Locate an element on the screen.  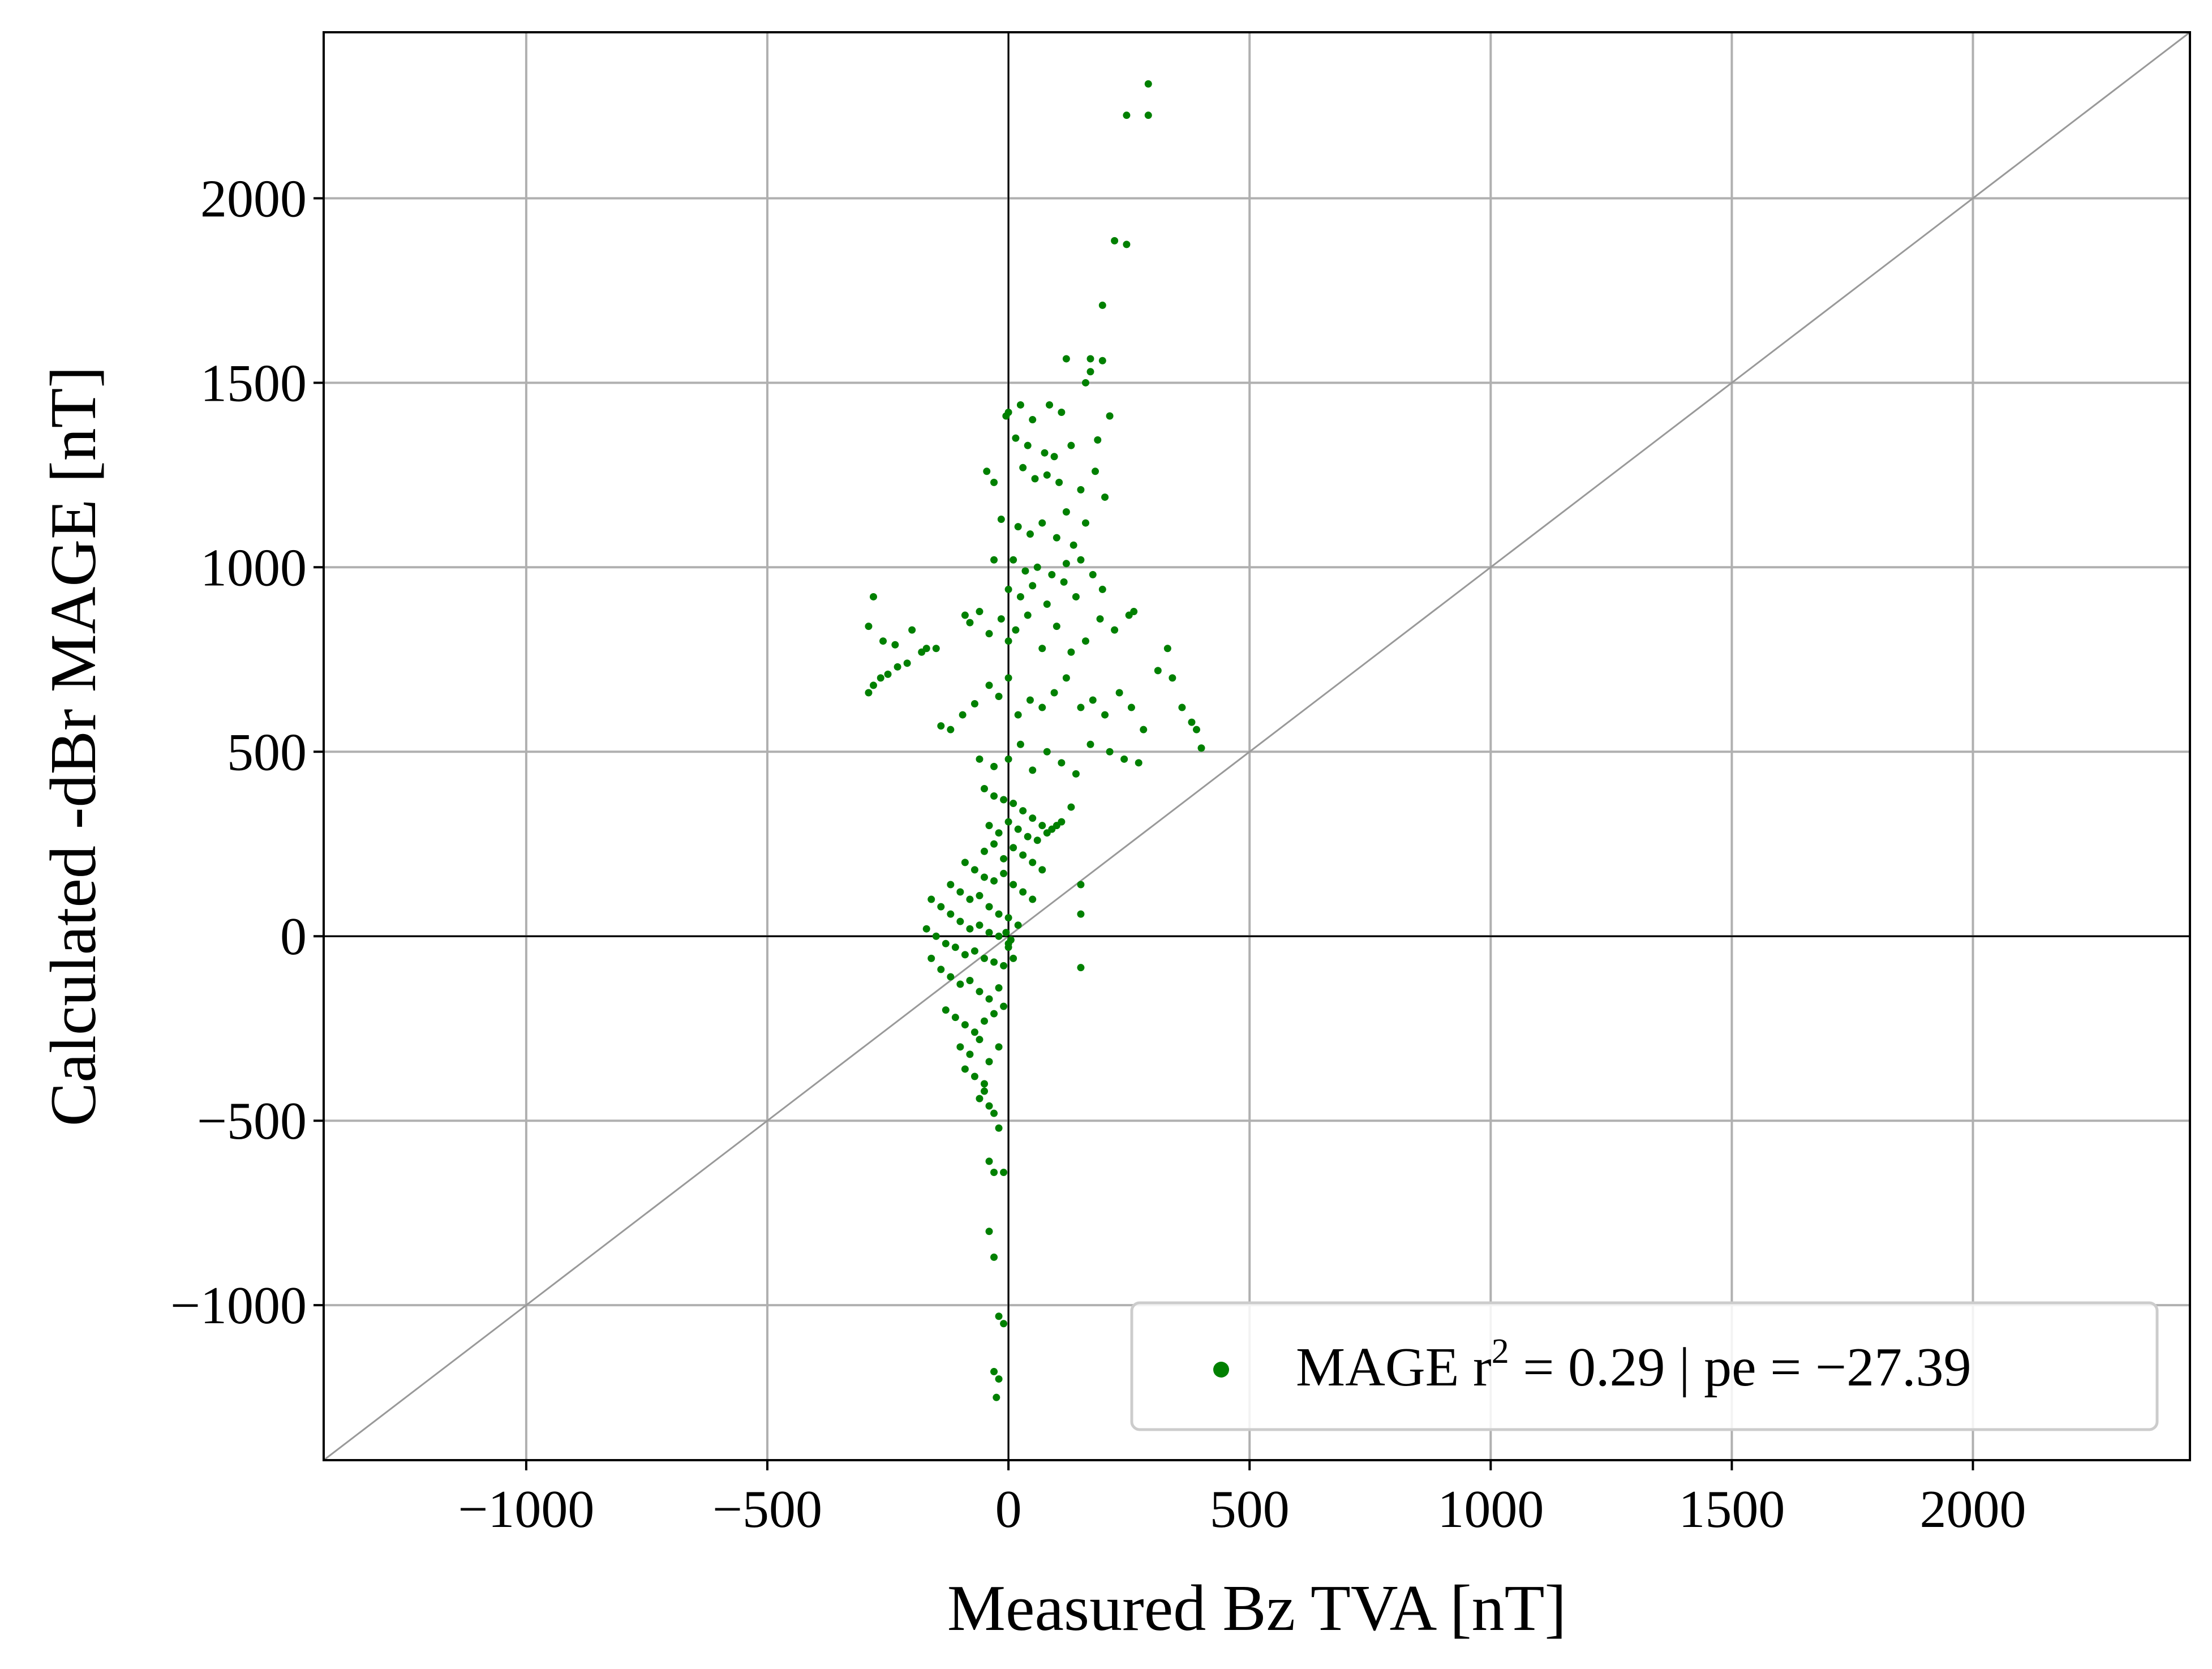
legend-label-prefix: MAGE r is located at coordinates (1394, 1367).